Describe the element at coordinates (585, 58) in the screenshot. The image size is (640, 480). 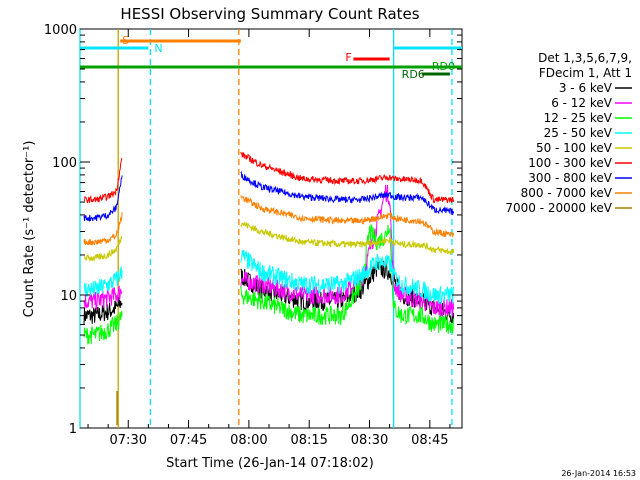
I see `legend-header-1: Det 1,3,5,6,7,9,` at that location.